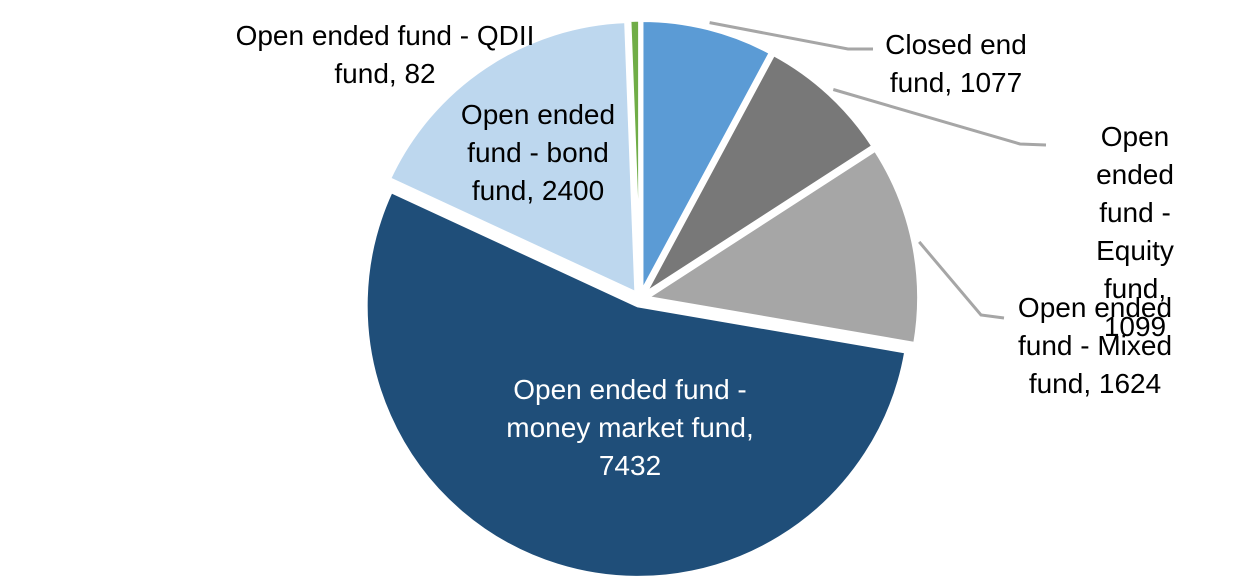 Image resolution: width=1250 pixels, height=584 pixels. Describe the element at coordinates (634, 156) in the screenshot. I see `pie-slice-qdii-fund` at that location.